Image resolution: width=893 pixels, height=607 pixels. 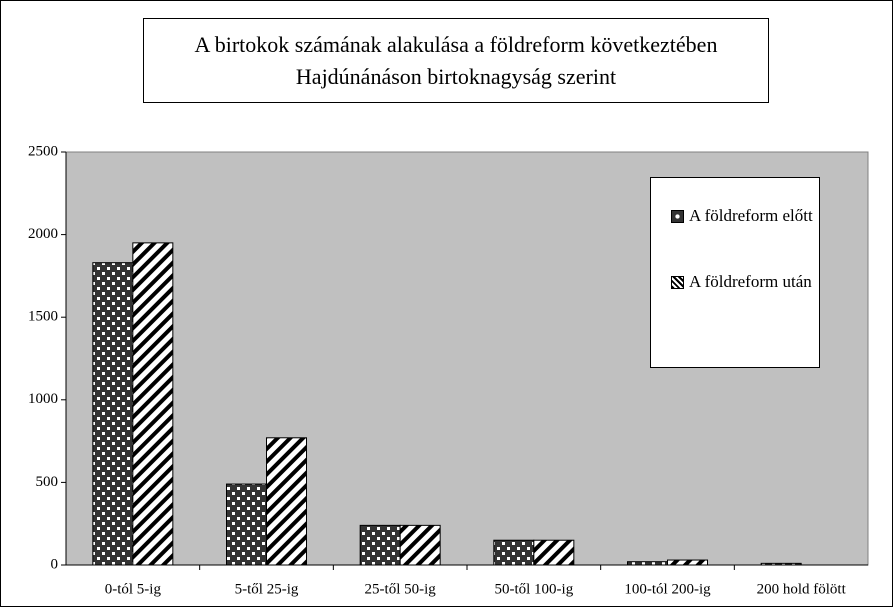 I want to click on y-tick-label: 2500, so click(x=43, y=151).